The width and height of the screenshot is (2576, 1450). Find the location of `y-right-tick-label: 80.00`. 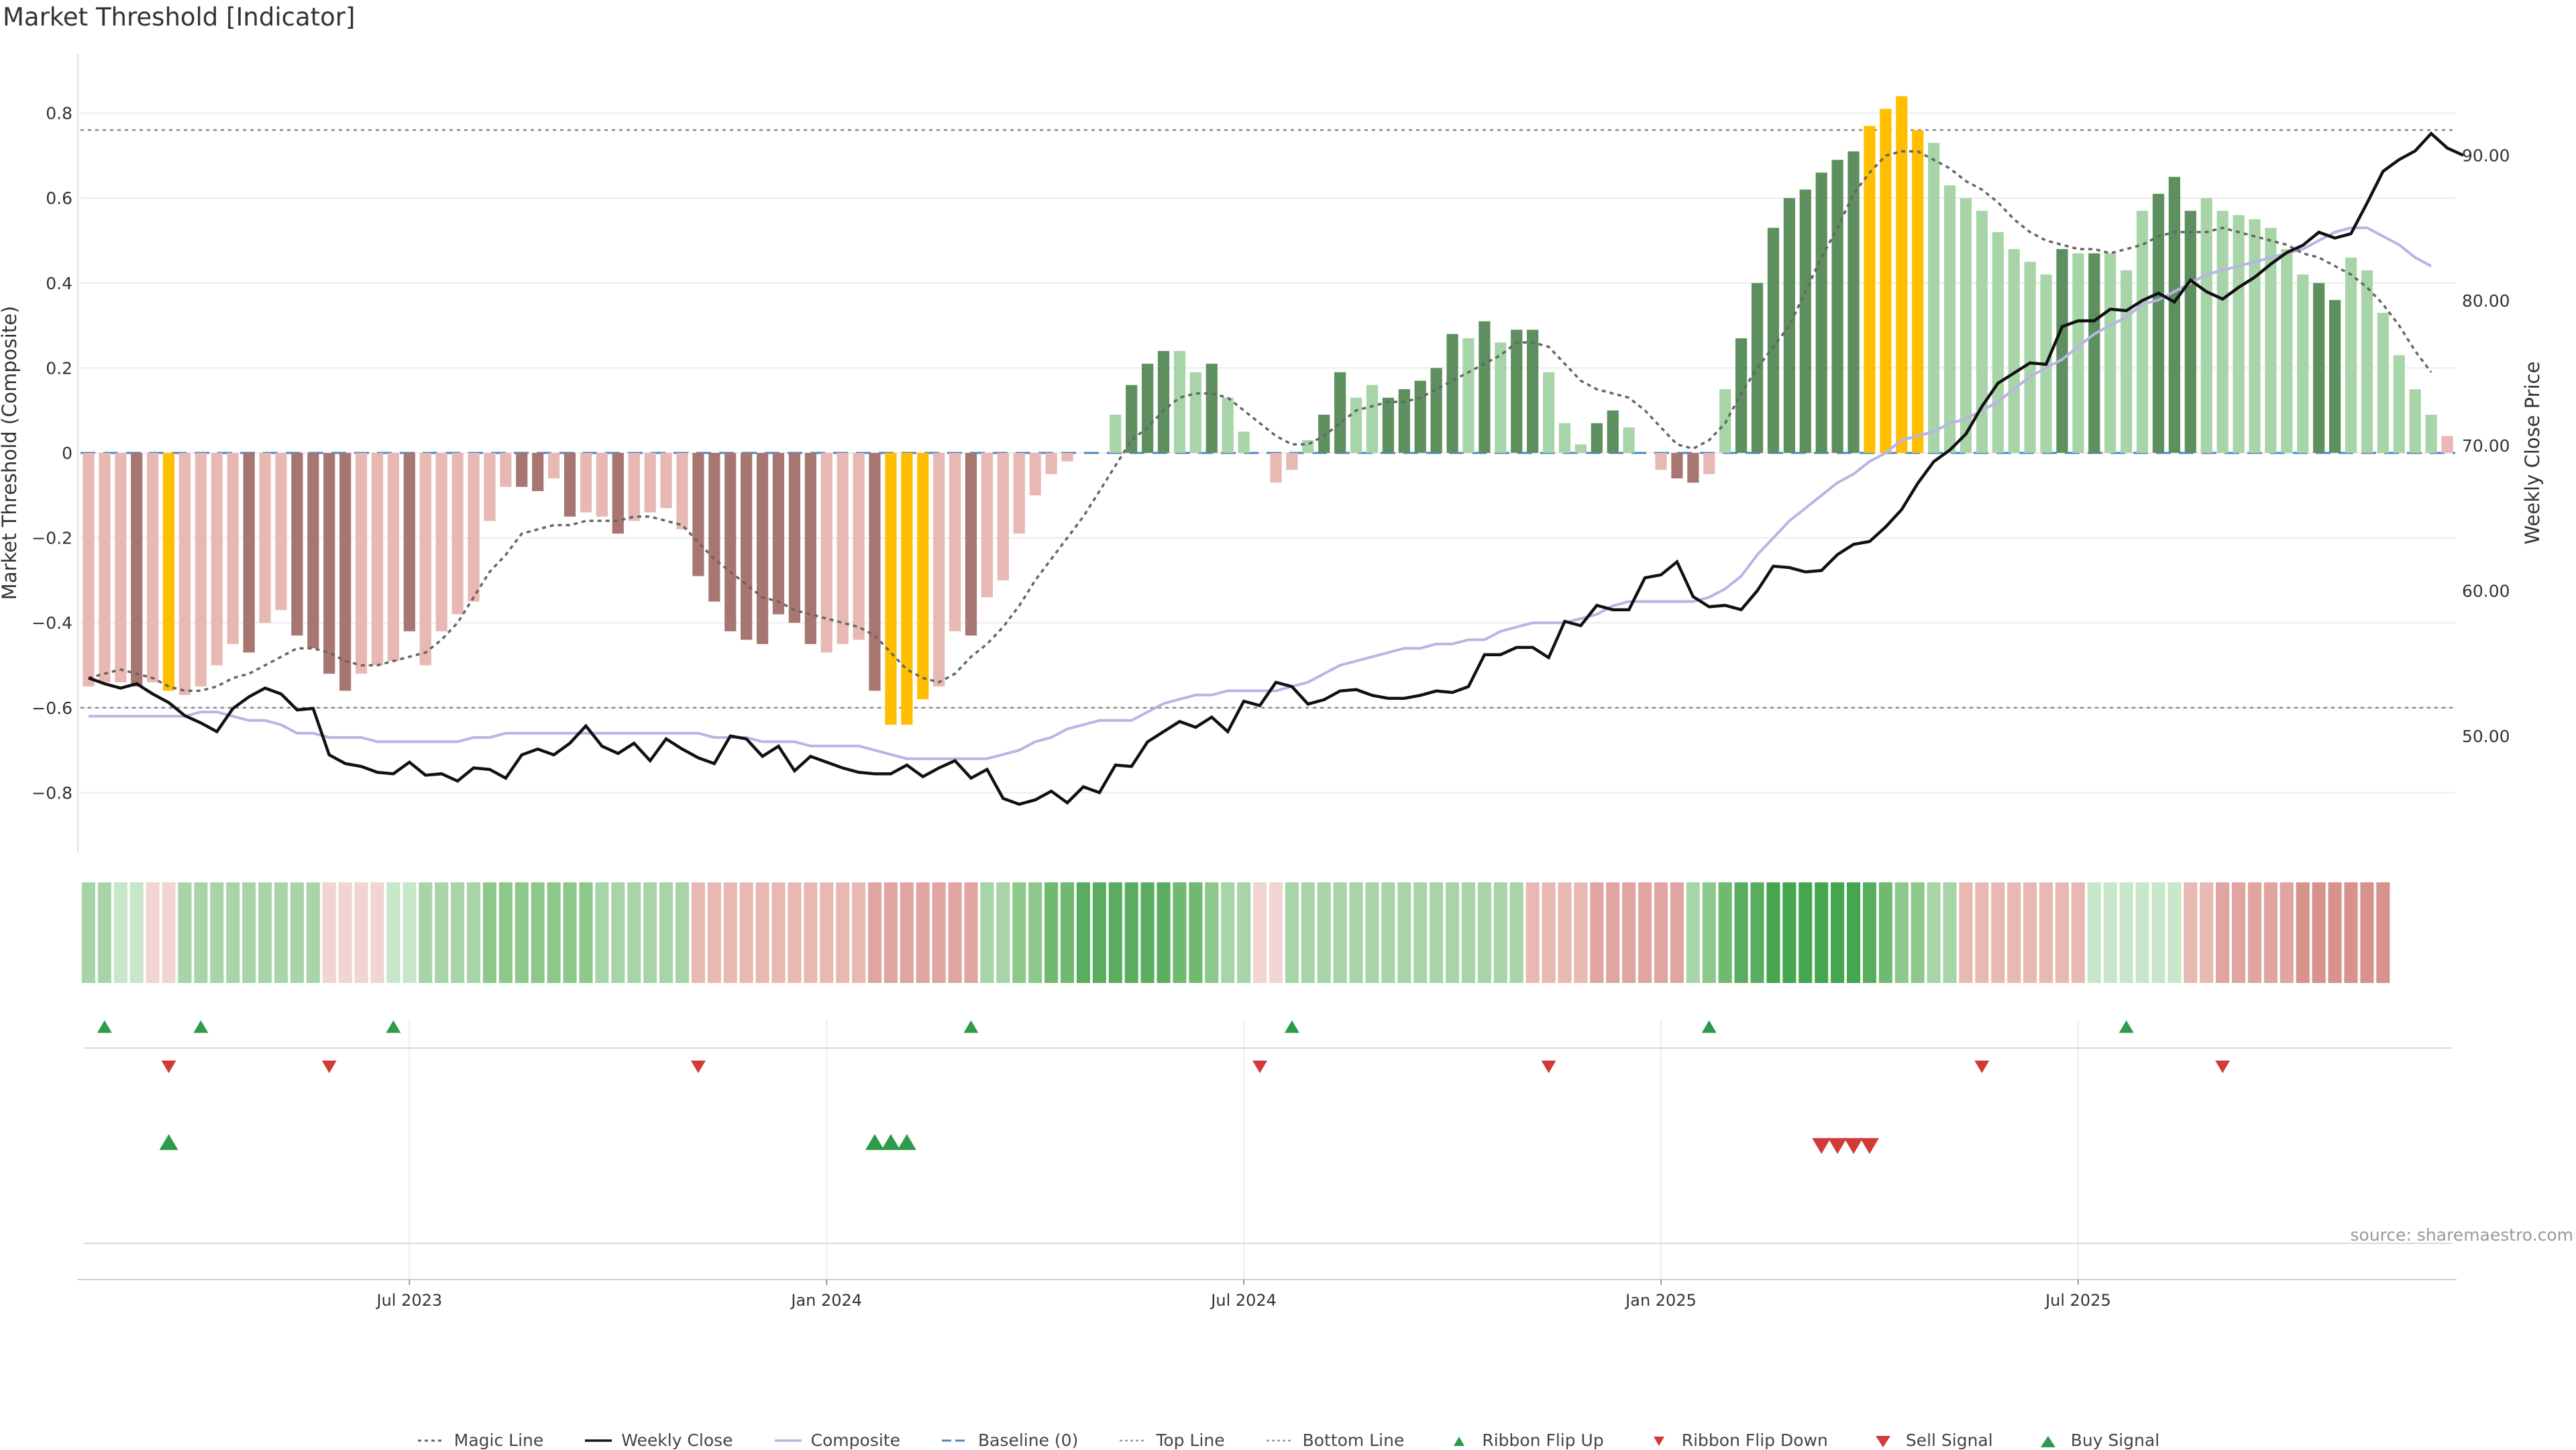

y-right-tick-label: 80.00 is located at coordinates (2486, 301).